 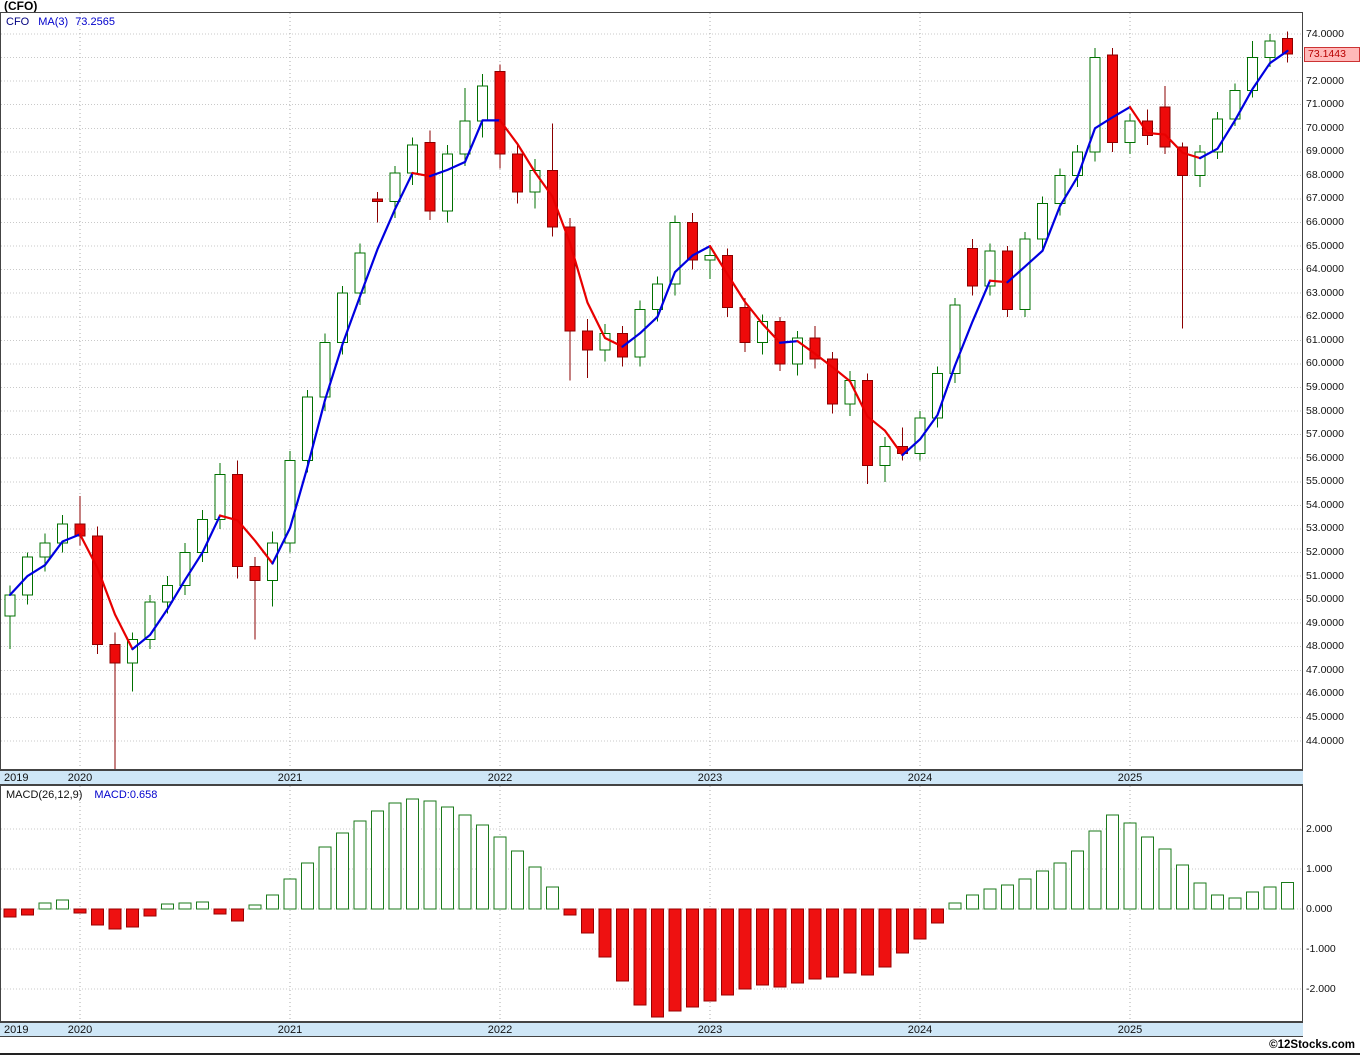 I want to click on price-axis-label: 52.0000, so click(x=1325, y=551).